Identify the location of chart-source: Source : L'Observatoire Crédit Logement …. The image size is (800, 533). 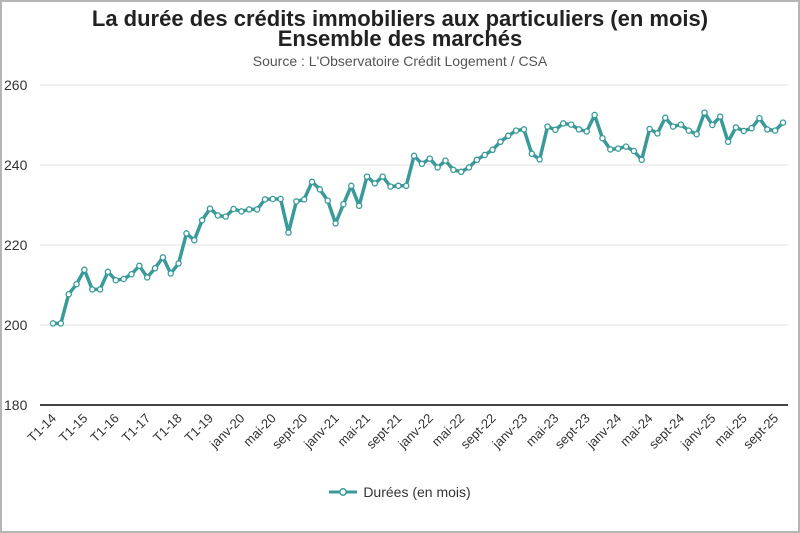
(400, 61).